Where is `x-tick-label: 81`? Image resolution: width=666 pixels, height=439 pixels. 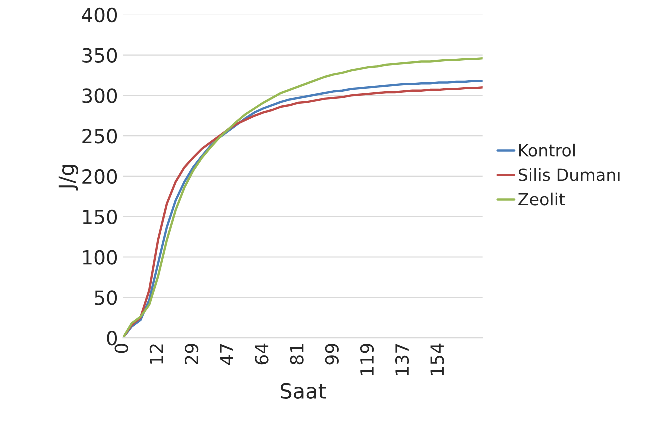
x-tick-label: 81 is located at coordinates (297, 354).